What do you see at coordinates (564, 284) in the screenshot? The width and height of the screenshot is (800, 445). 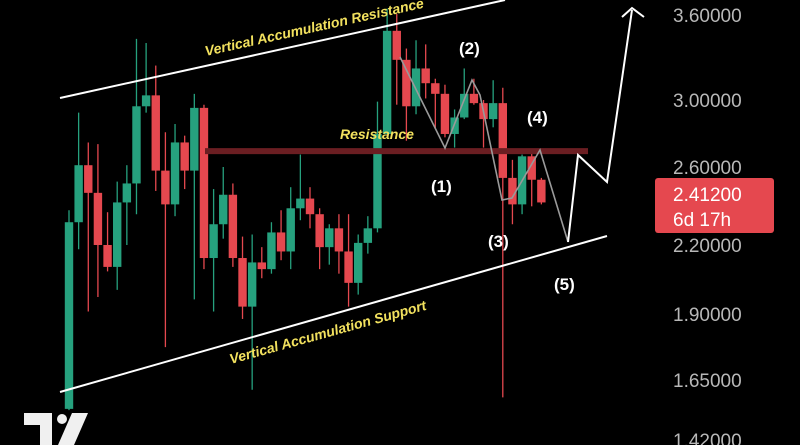 I see `wave-label-5: (5)` at bounding box center [564, 284].